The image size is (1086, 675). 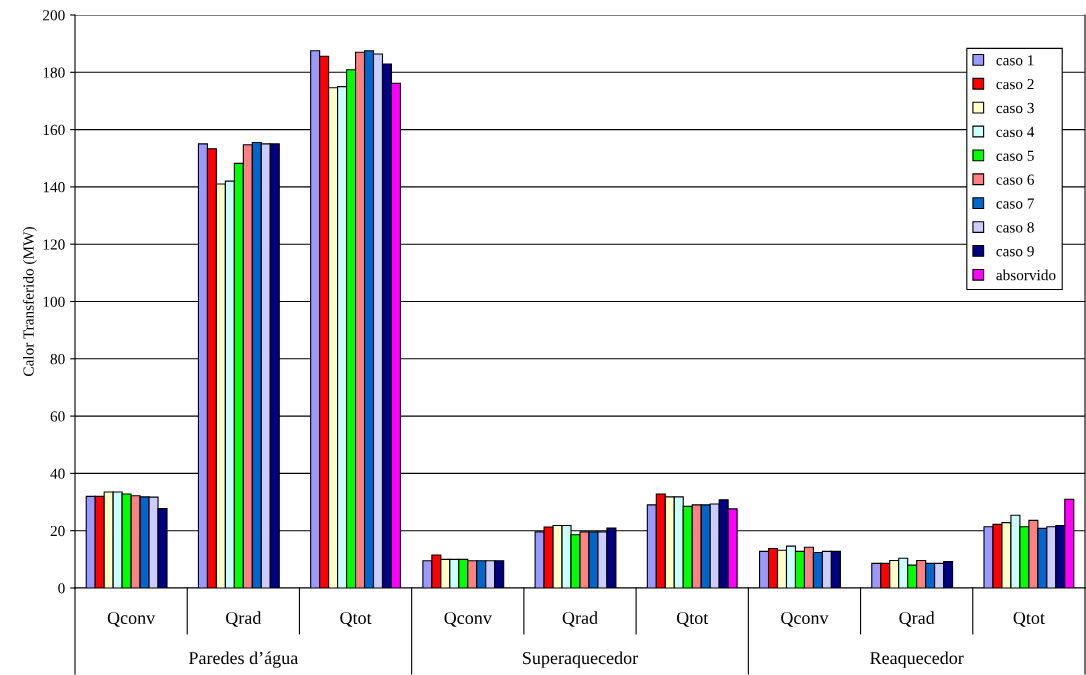 I want to click on legend-label: caso 3, so click(x=1015, y=108).